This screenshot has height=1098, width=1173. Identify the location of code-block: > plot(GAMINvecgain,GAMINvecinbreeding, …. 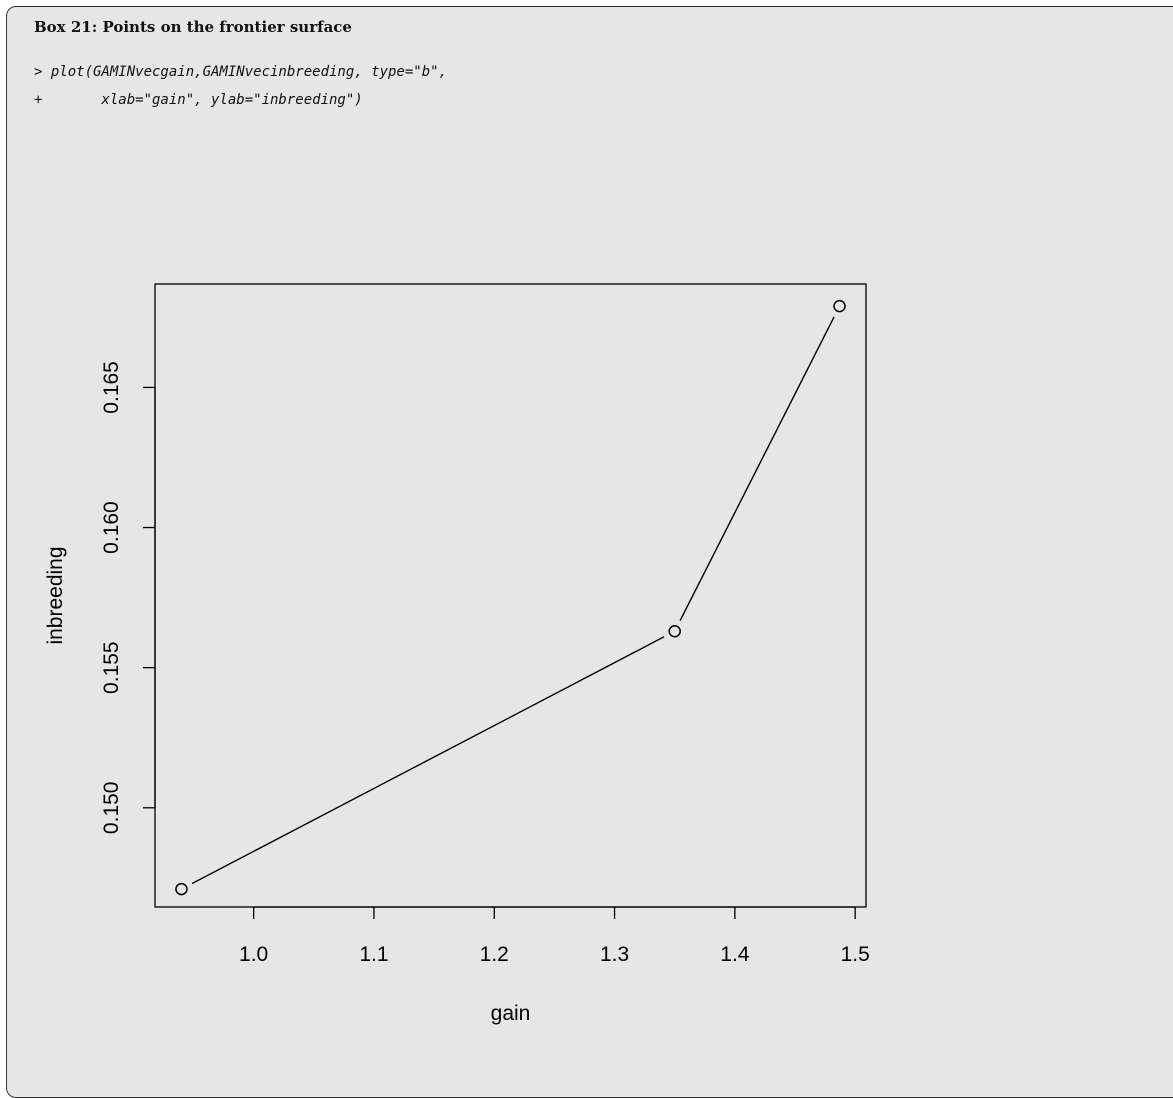
(240, 86).